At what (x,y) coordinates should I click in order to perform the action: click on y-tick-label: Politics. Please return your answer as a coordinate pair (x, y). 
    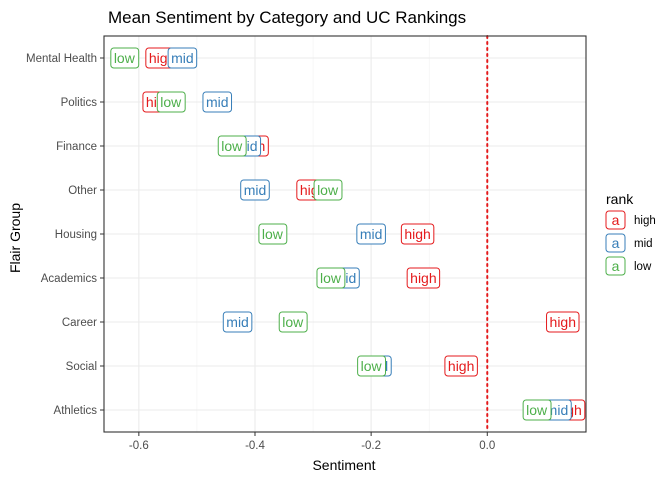
    Looking at the image, I should click on (79, 103).